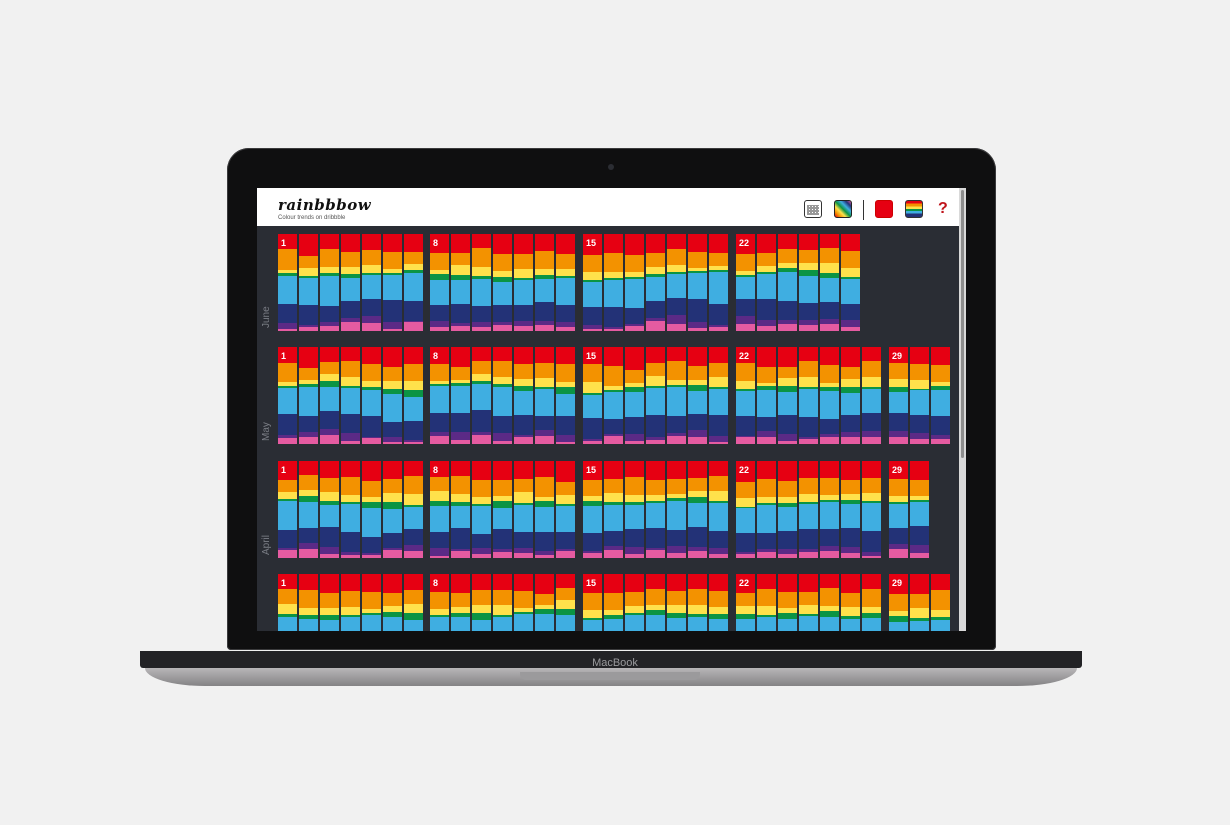 The height and width of the screenshot is (825, 1230). Describe the element at coordinates (884, 209) in the screenshot. I see `red-swatch-icon` at that location.